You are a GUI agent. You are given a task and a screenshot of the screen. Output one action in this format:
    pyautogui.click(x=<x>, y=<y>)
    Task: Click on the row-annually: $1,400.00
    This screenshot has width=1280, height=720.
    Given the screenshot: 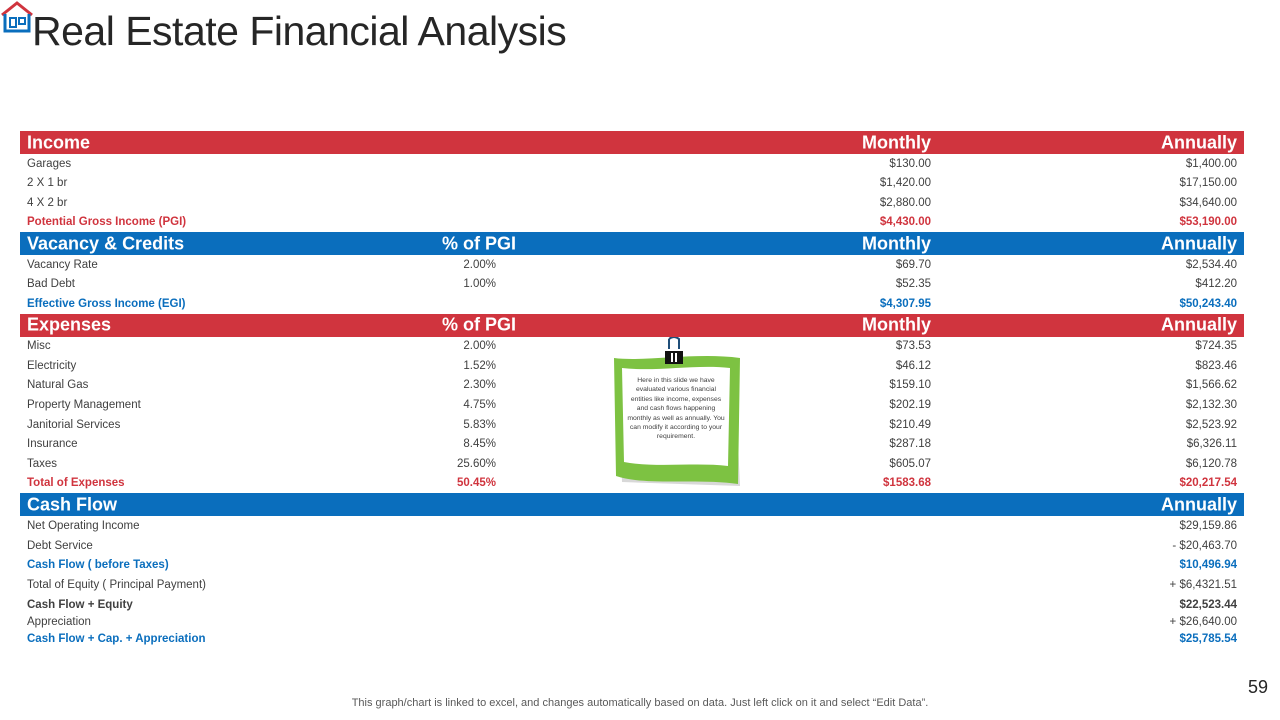 What is the action you would take?
    pyautogui.click(x=1211, y=163)
    